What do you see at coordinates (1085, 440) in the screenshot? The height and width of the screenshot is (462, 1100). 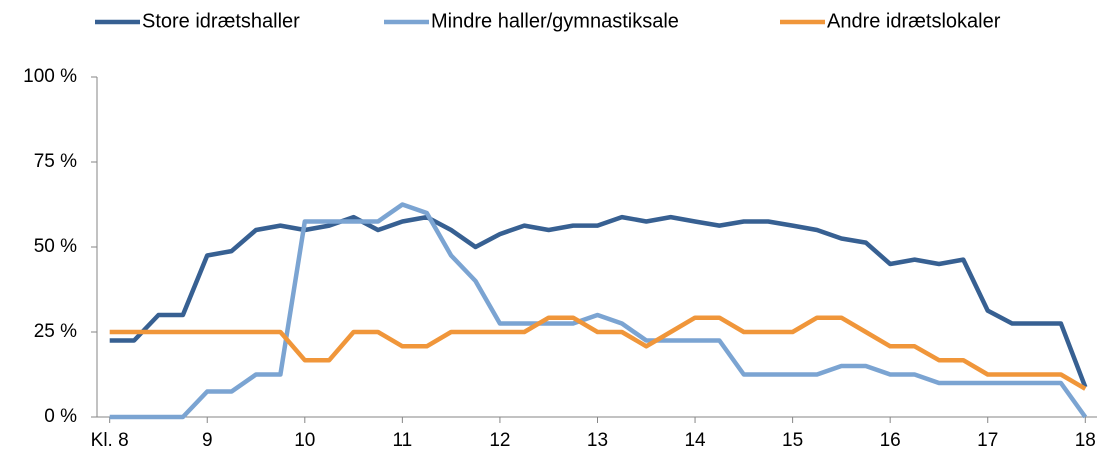 I see `x-tick-label: 18` at bounding box center [1085, 440].